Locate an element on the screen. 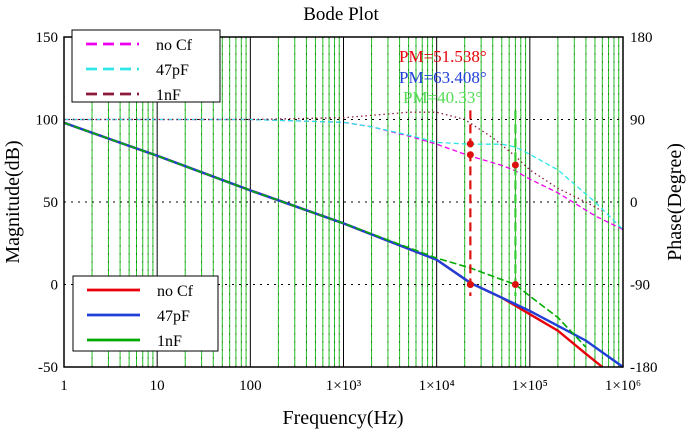 This screenshot has height=433, width=692. phase-legend-box is located at coordinates (146, 66).